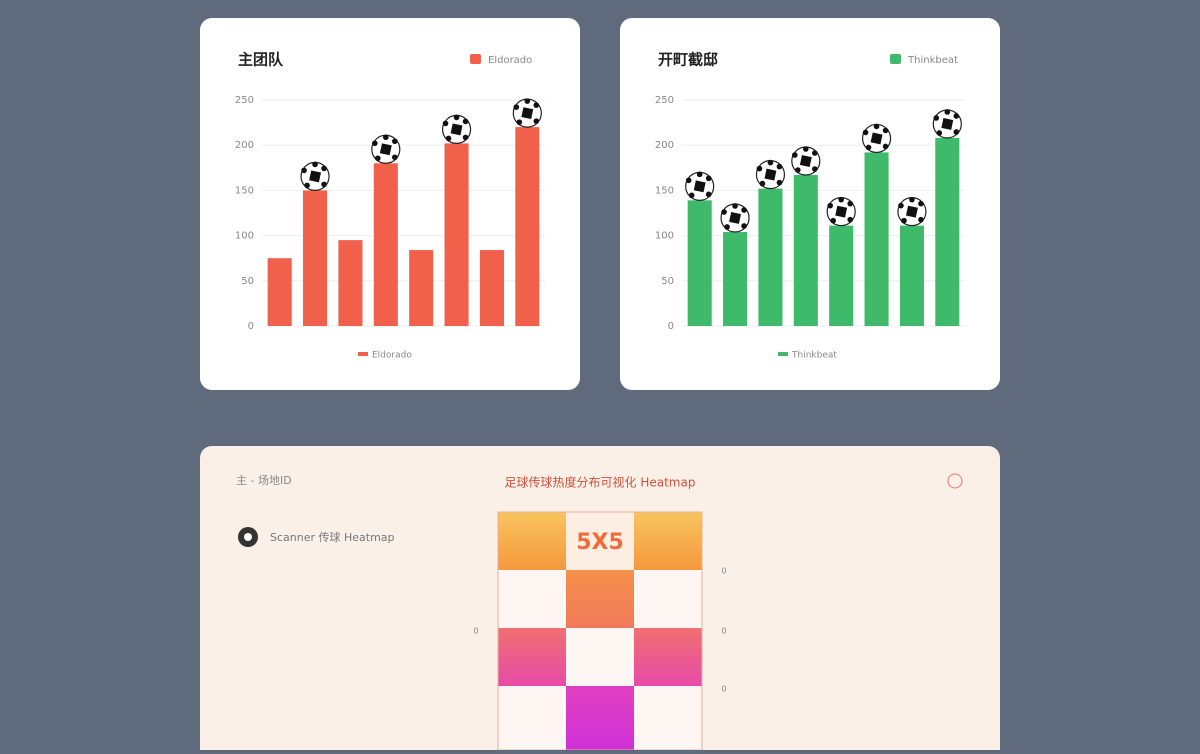 This screenshot has width=1200, height=754. I want to click on chart-title: 主团队, so click(261, 60).